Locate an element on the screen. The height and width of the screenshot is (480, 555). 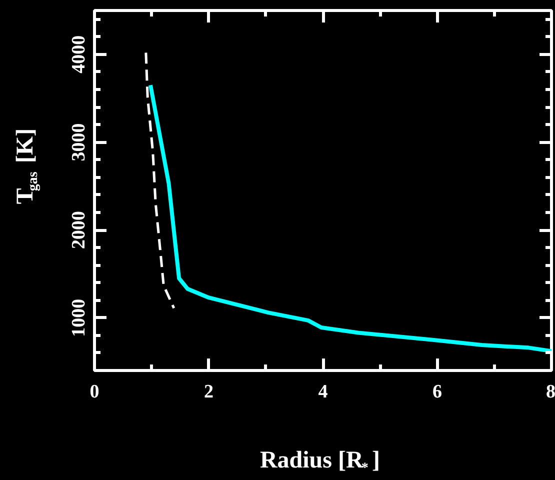
x-tick-label: 2 is located at coordinates (209, 392).